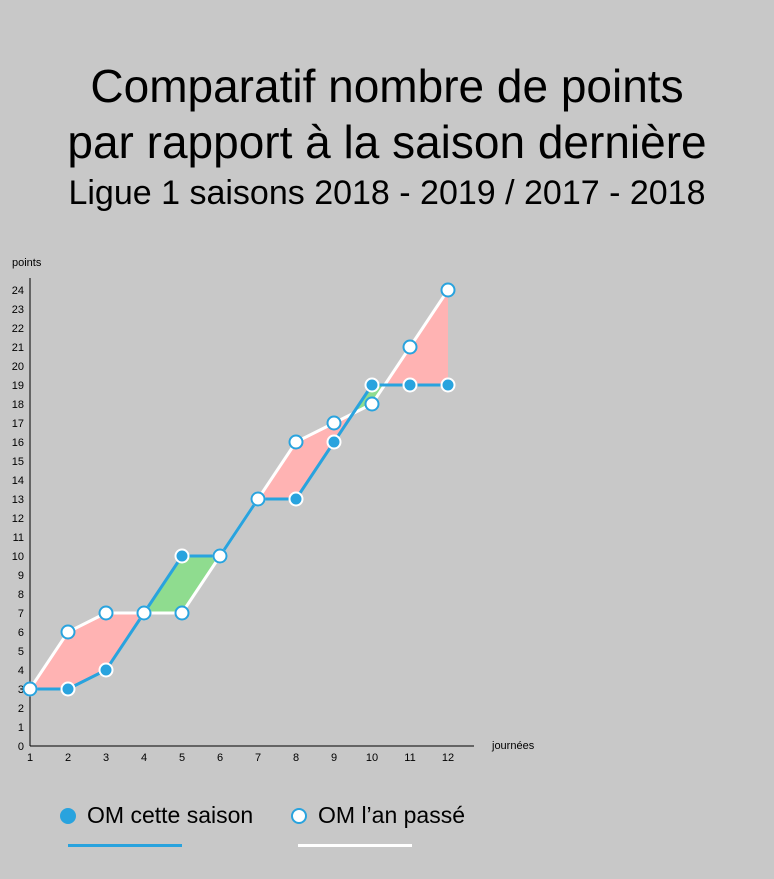 The height and width of the screenshot is (879, 774). Describe the element at coordinates (387, 142) in the screenshot. I see `chart-title-line-2: par rapport à la saison dernière` at that location.